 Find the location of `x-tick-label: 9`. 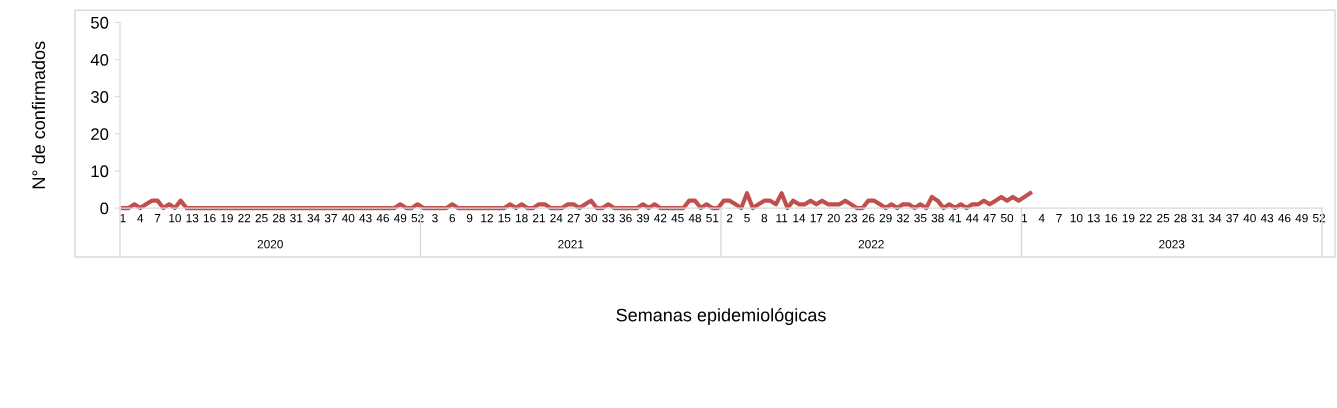

x-tick-label: 9 is located at coordinates (469, 218).